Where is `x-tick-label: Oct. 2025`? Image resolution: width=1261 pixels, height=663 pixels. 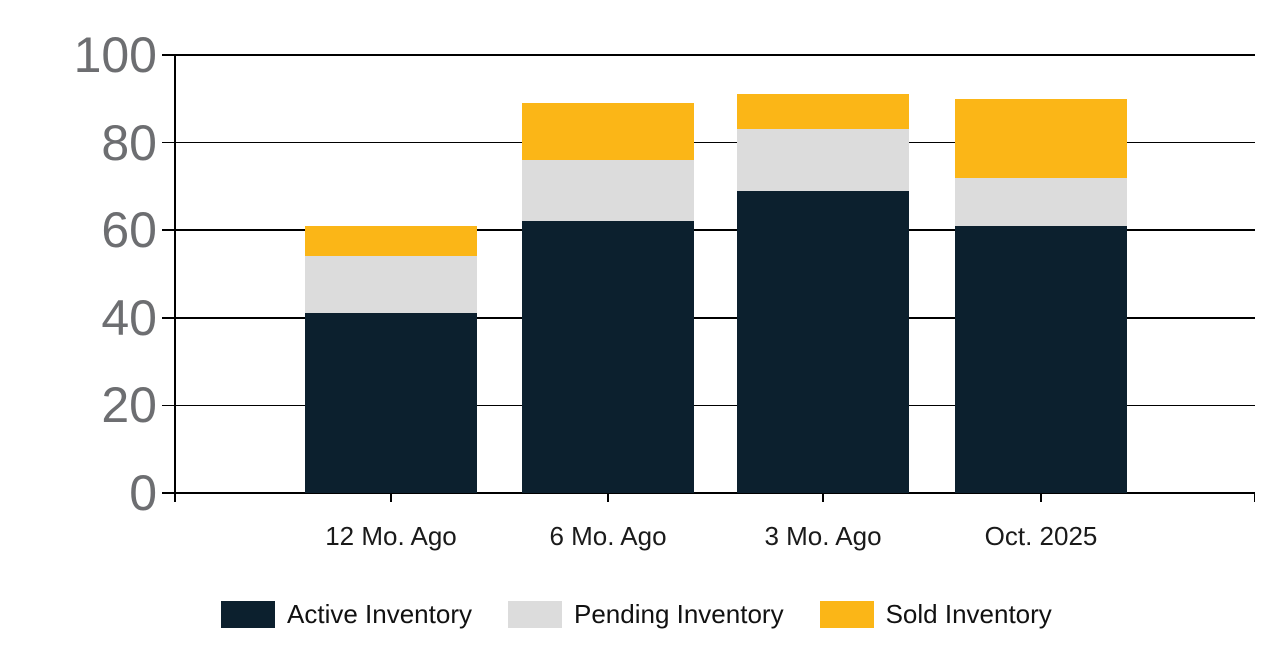
x-tick-label: Oct. 2025 is located at coordinates (1041, 536).